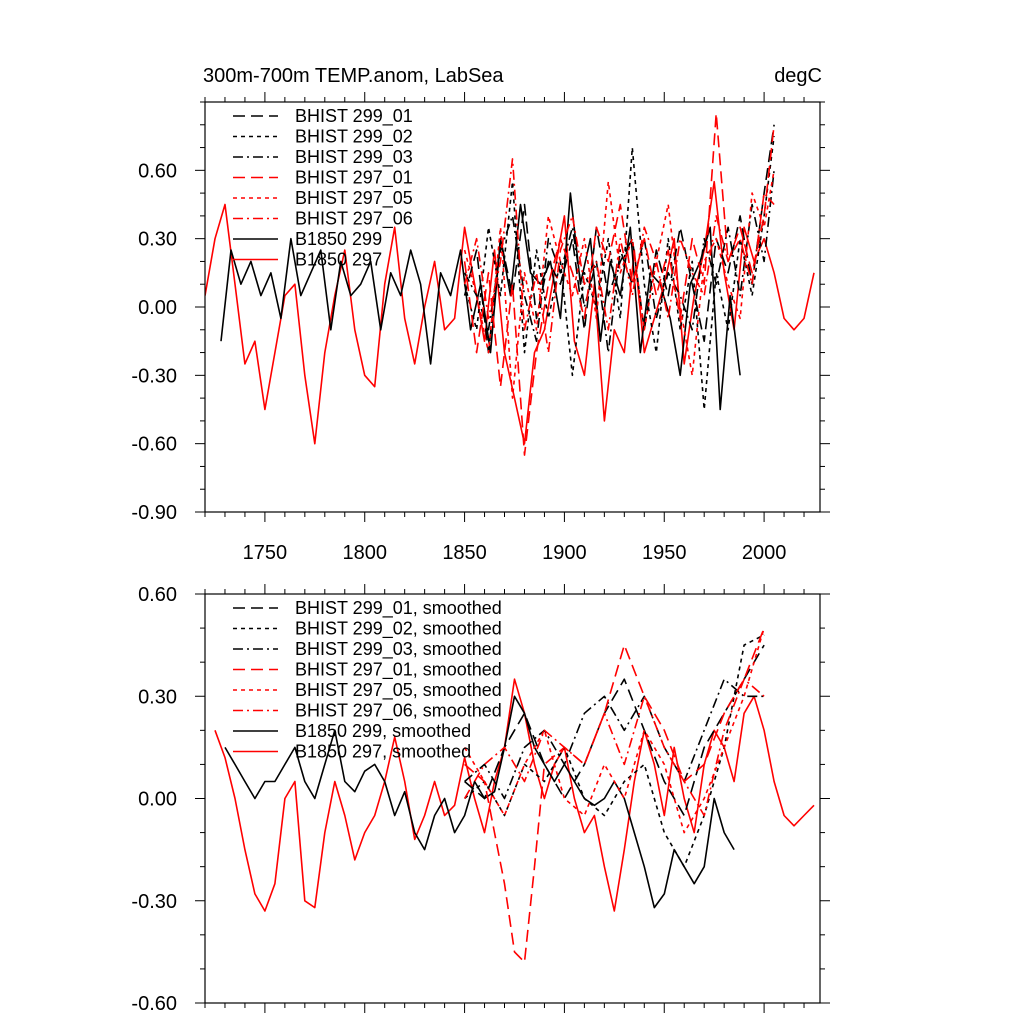  Describe the element at coordinates (157, 697) in the screenshot. I see `panel-2-y-tick-label: 0.30` at that location.